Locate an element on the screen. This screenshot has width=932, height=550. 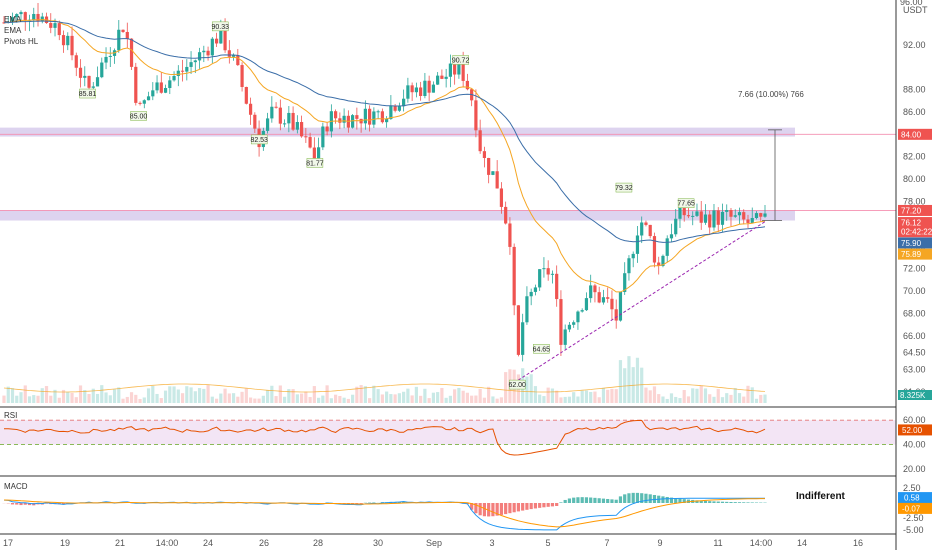
price-badge-text: 02:42:22 is located at coordinates (916, 232).